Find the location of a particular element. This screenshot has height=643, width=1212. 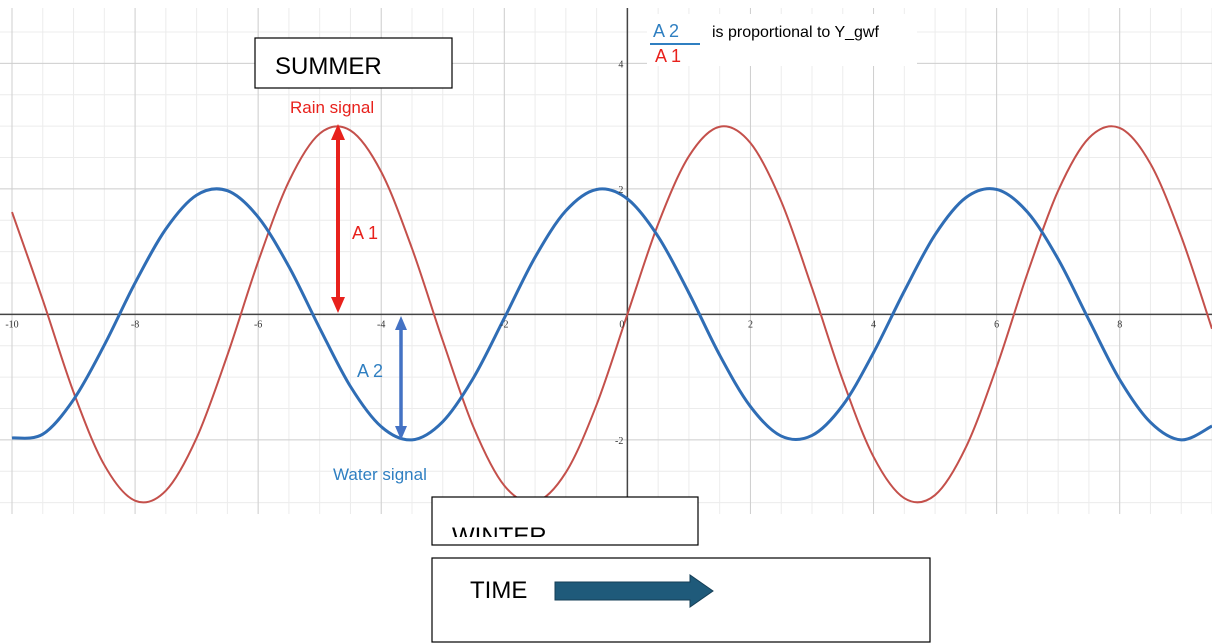

x-tick-label: 8 is located at coordinates (1119, 324).